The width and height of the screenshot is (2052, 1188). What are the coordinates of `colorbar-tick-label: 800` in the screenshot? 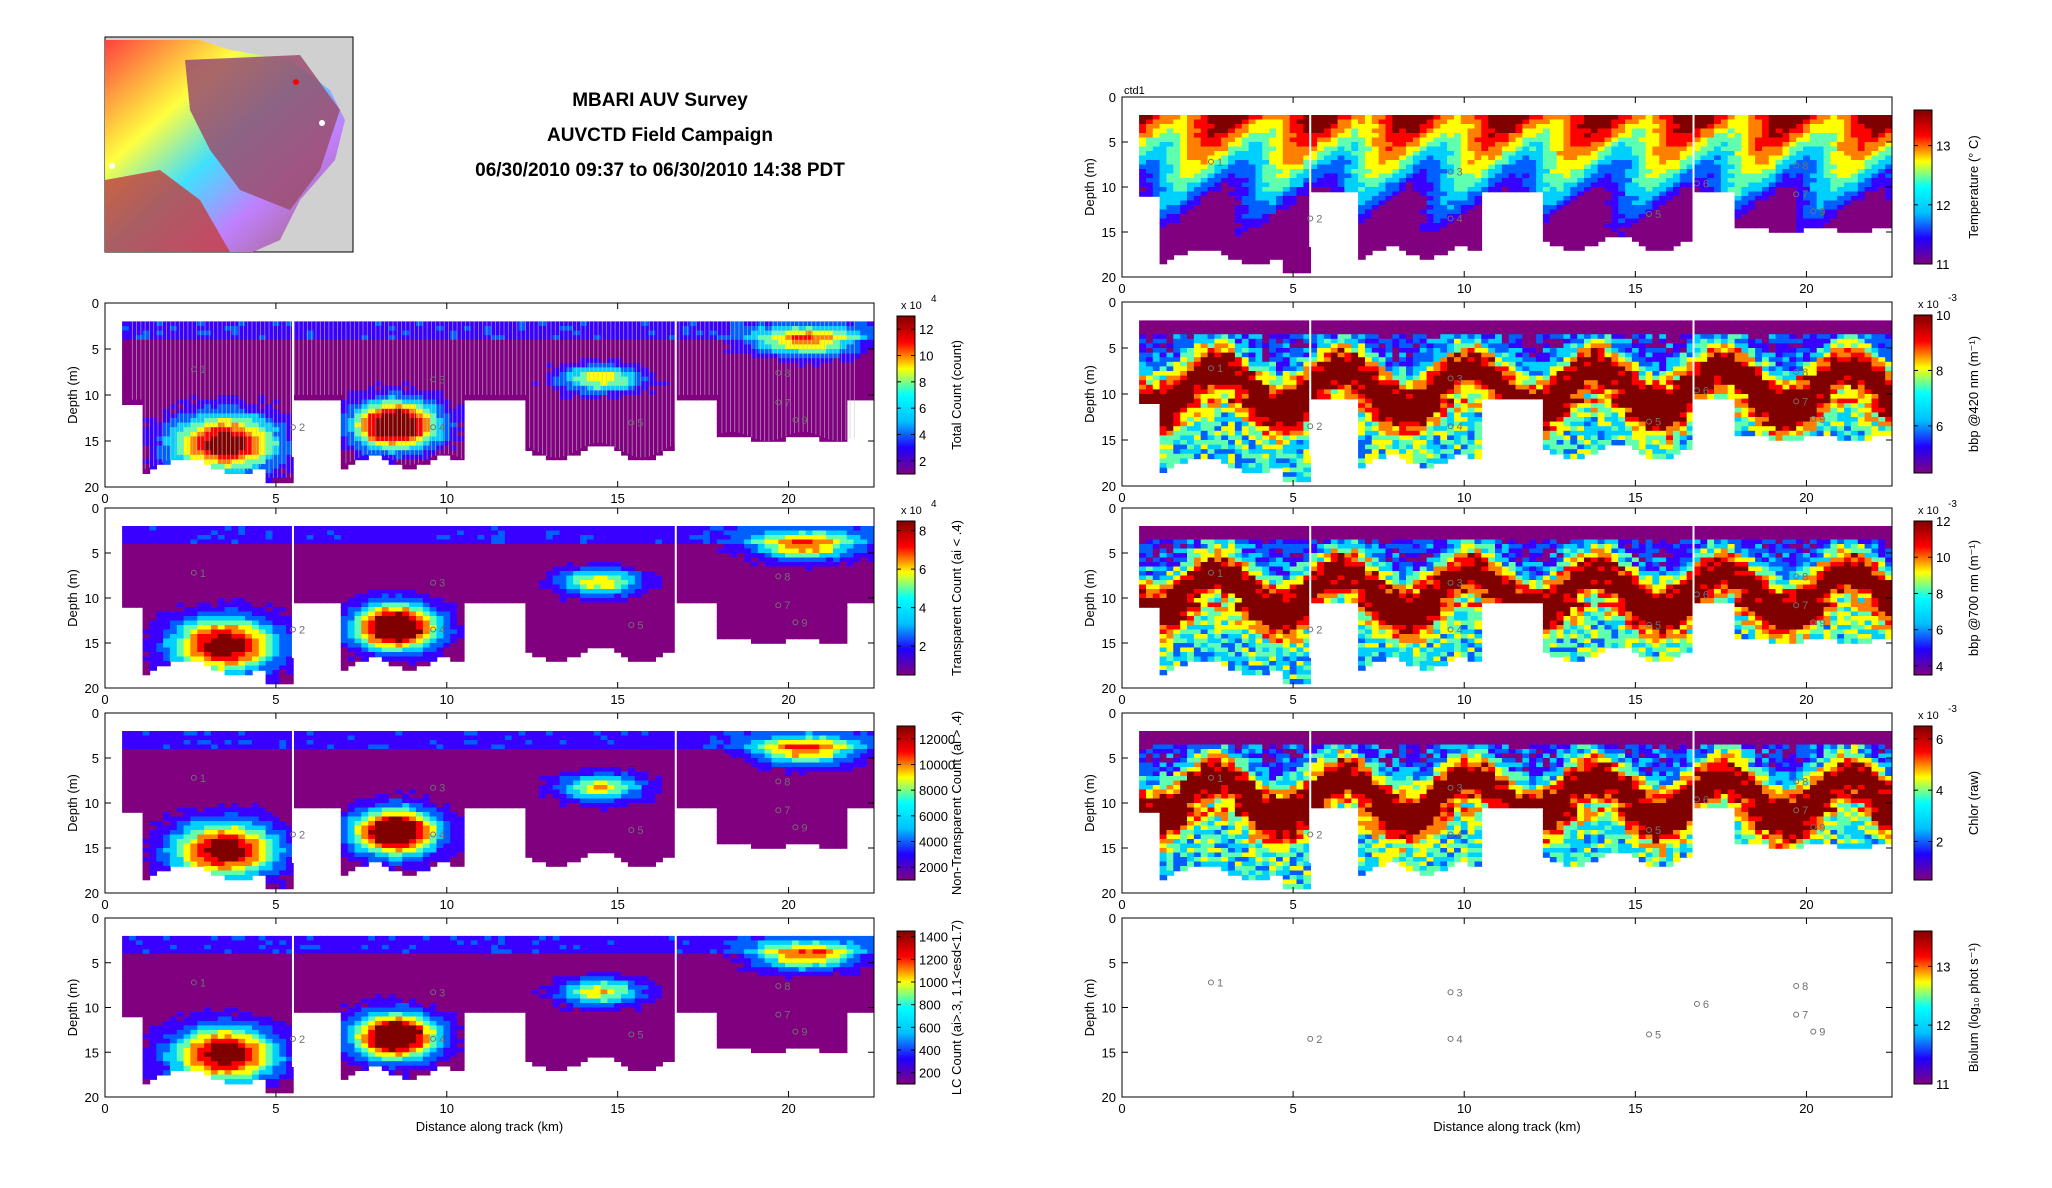 It's located at (930, 1005).